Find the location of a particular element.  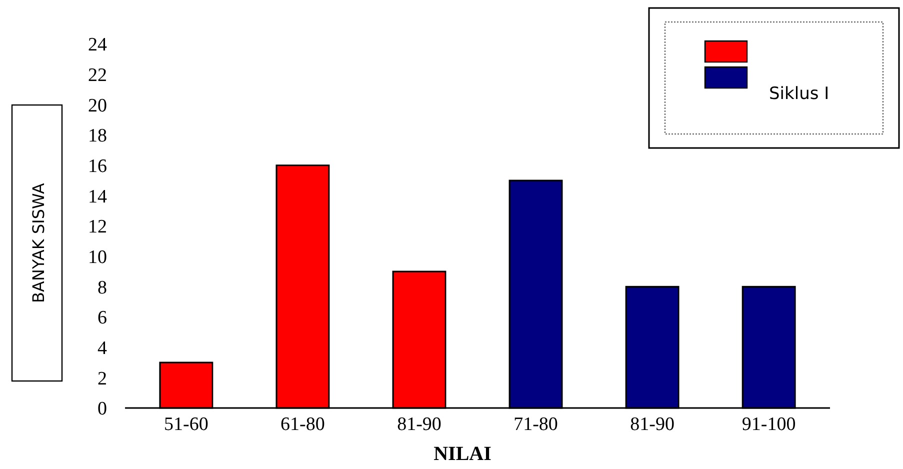

y-axis-title: BANYAK SISWA is located at coordinates (38, 243).